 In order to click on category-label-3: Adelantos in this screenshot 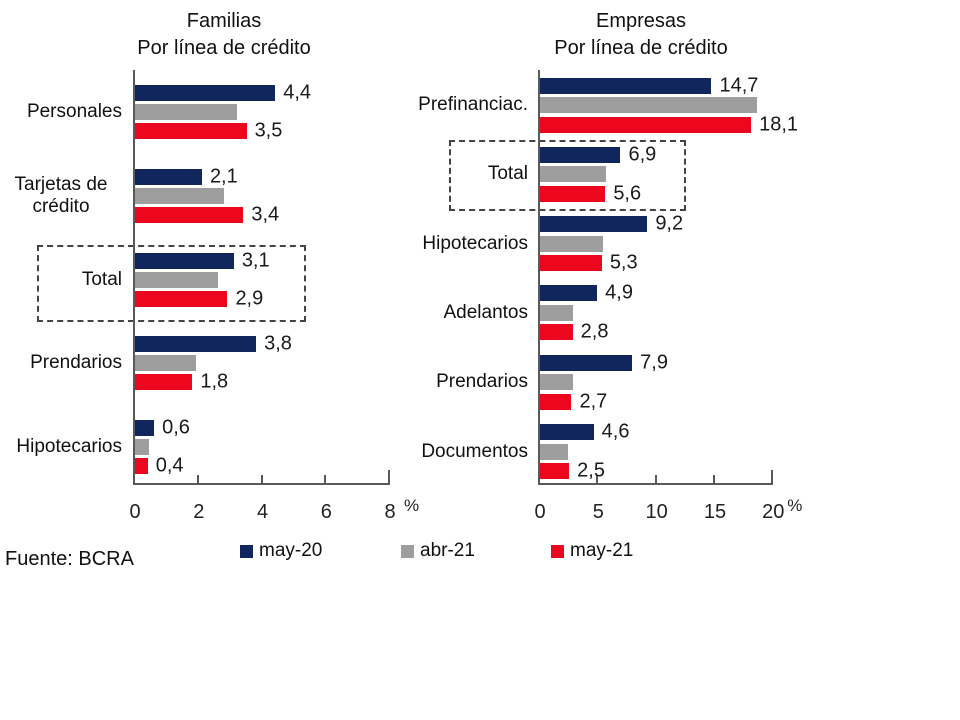, I will do `click(461, 312)`.